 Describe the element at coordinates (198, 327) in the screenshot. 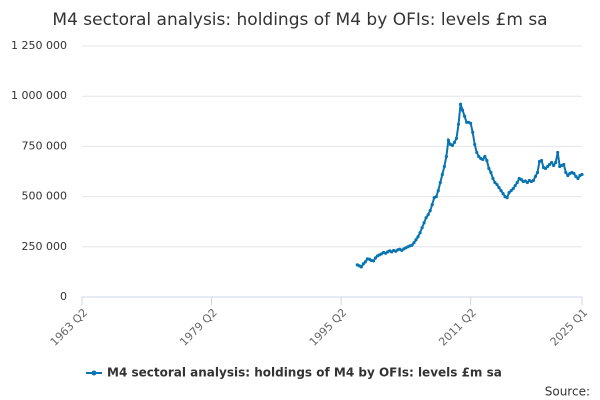

I see `x-tick-label: 1979 Q2` at that location.